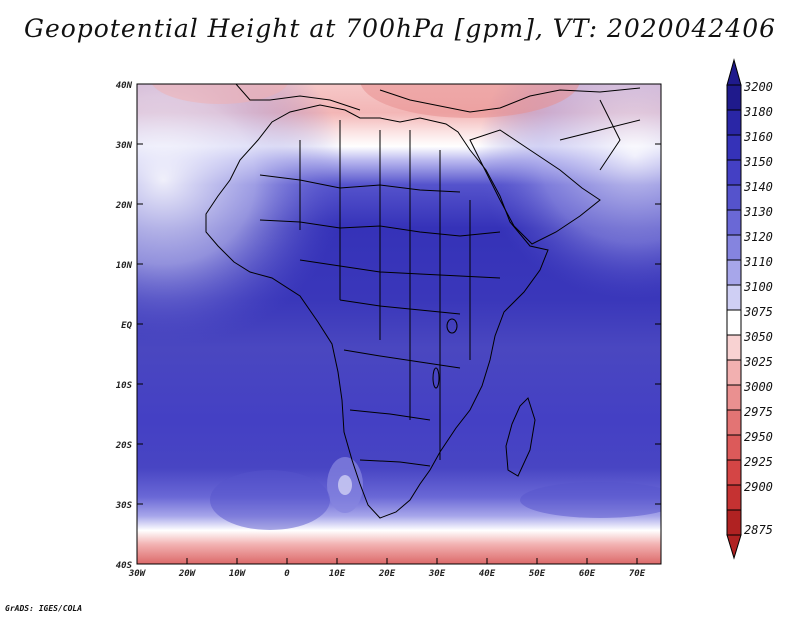 The width and height of the screenshot is (800, 618). What do you see at coordinates (238, 574) in the screenshot?
I see `lon-label: 10W` at bounding box center [238, 574].